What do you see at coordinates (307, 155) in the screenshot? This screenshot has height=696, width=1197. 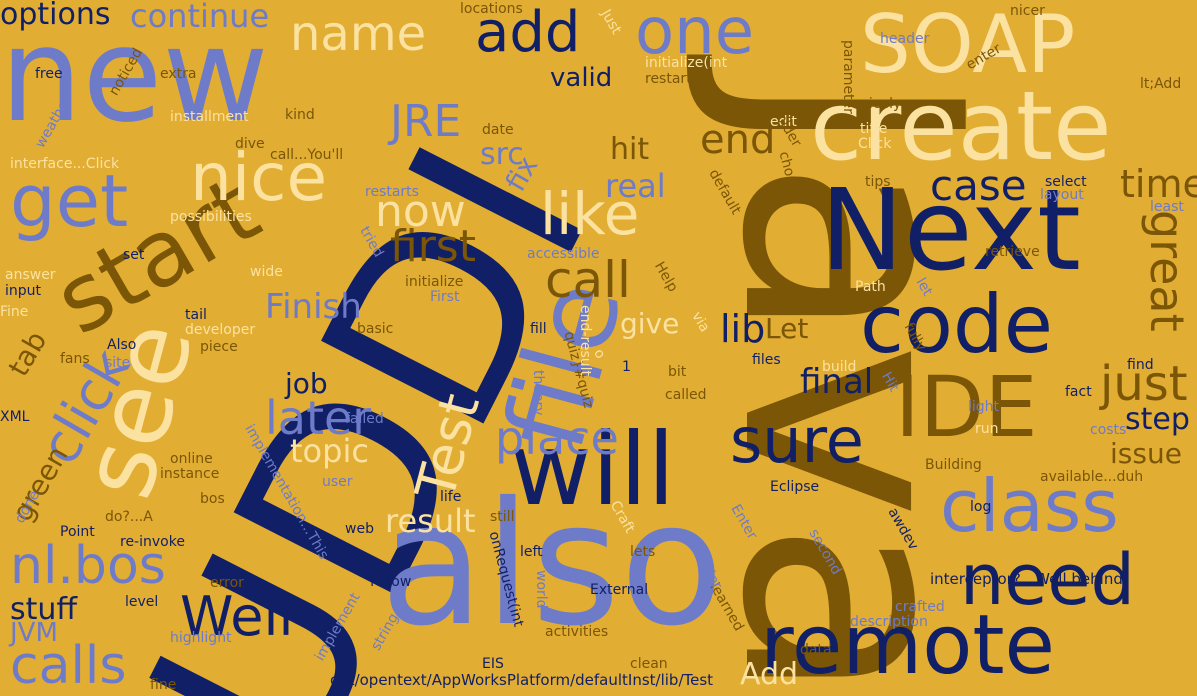 I see `word-call-youll: call...You'll` at bounding box center [307, 155].